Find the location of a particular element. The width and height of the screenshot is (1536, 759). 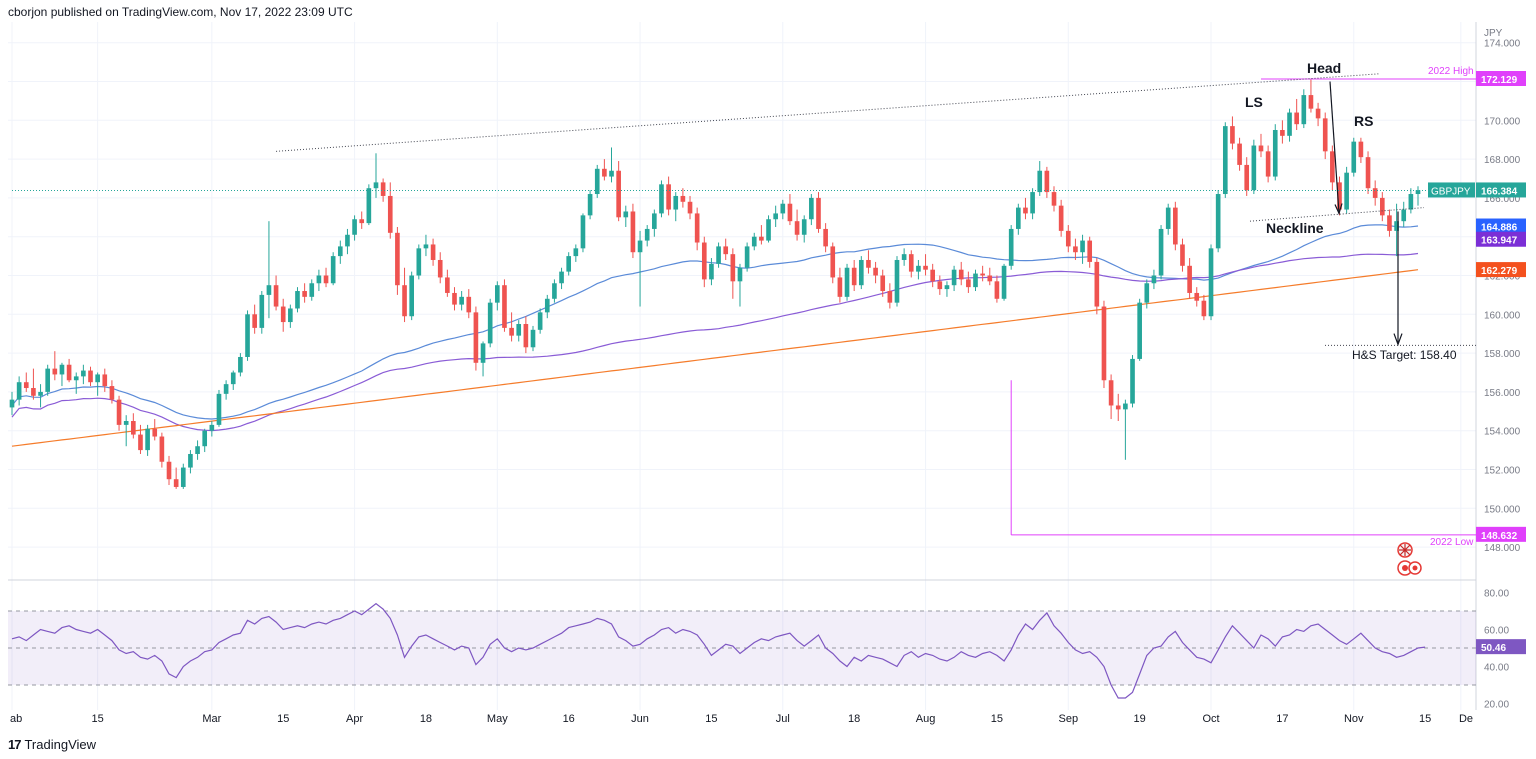

price-tick-label: 174.000 is located at coordinates (1502, 44).